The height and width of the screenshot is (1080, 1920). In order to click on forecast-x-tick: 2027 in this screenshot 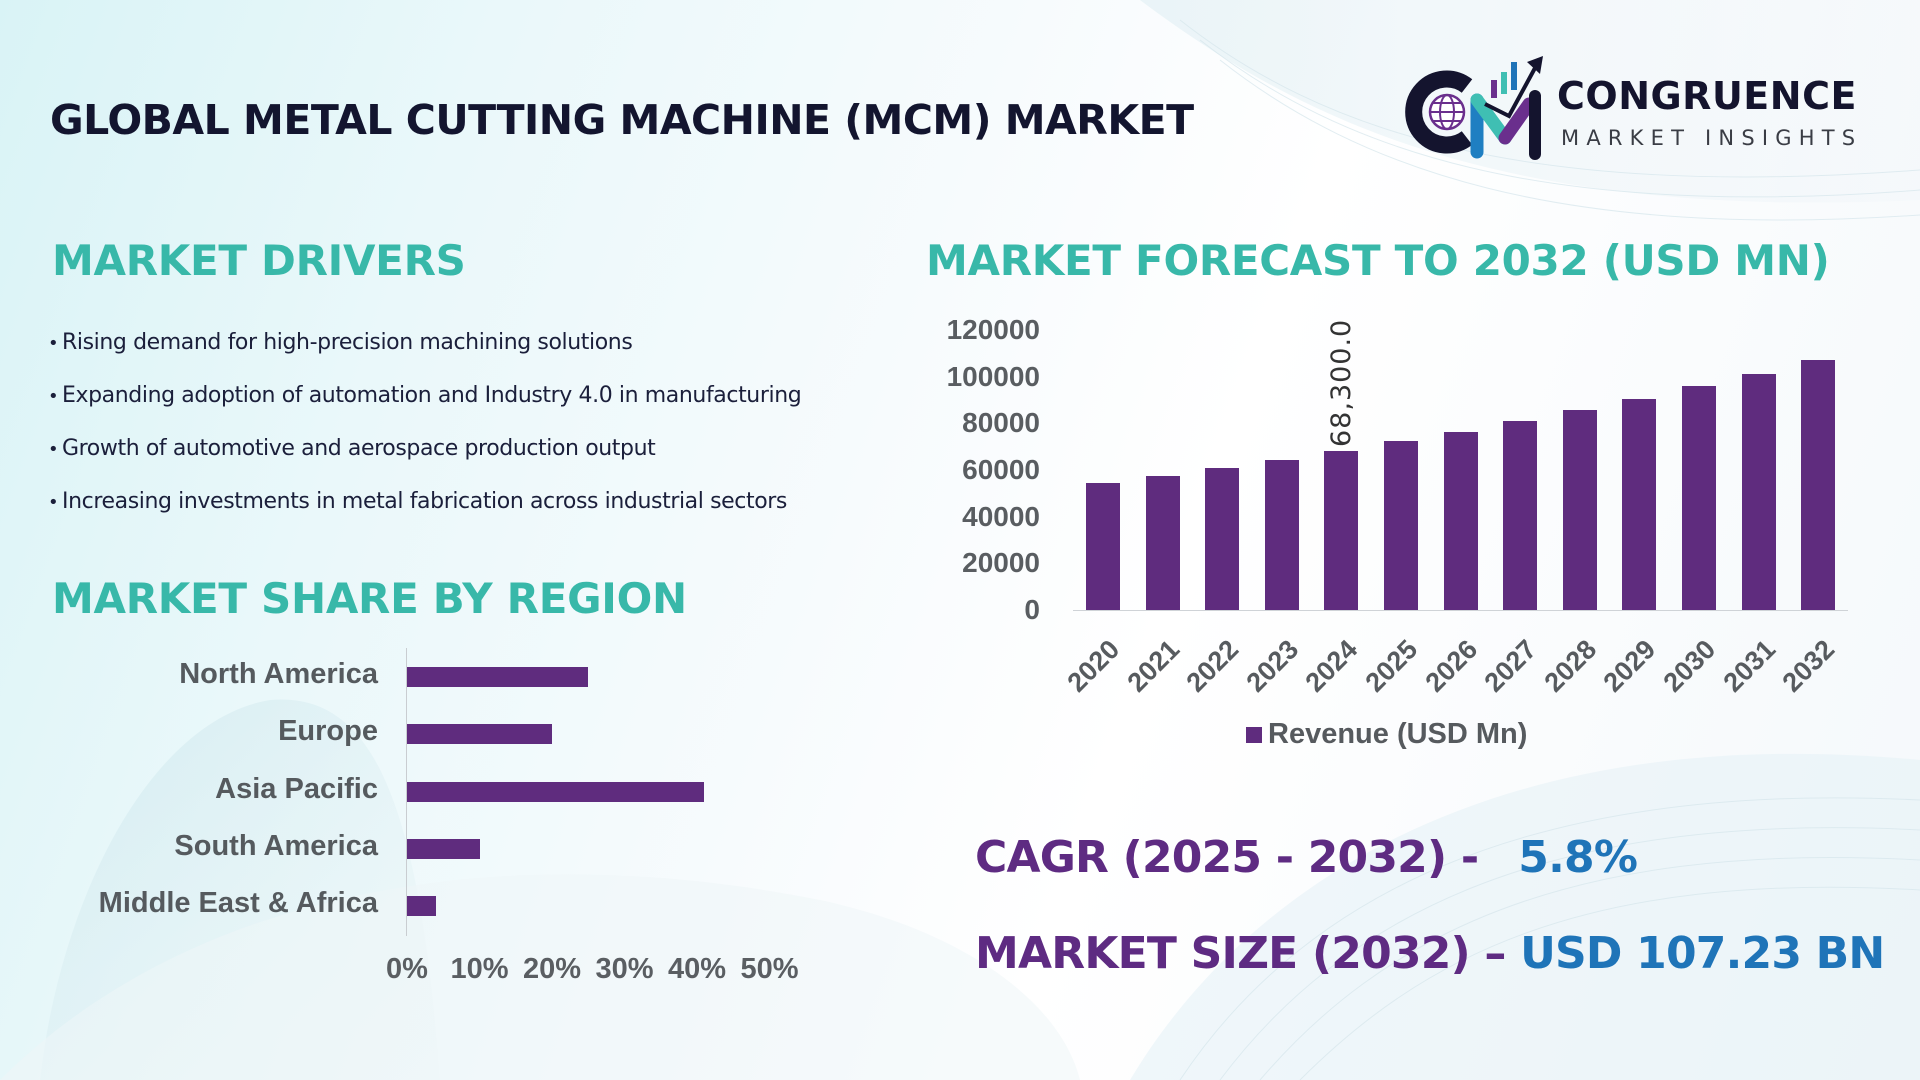, I will do `click(1510, 666)`.